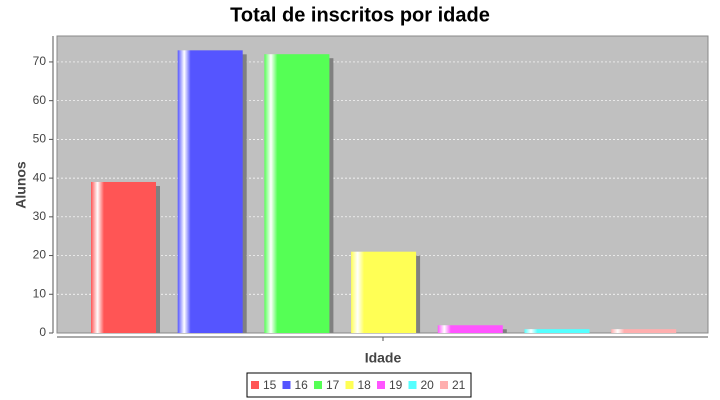  Describe the element at coordinates (360, 15) in the screenshot. I see `chart-title: Total de inscritos por idade` at that location.